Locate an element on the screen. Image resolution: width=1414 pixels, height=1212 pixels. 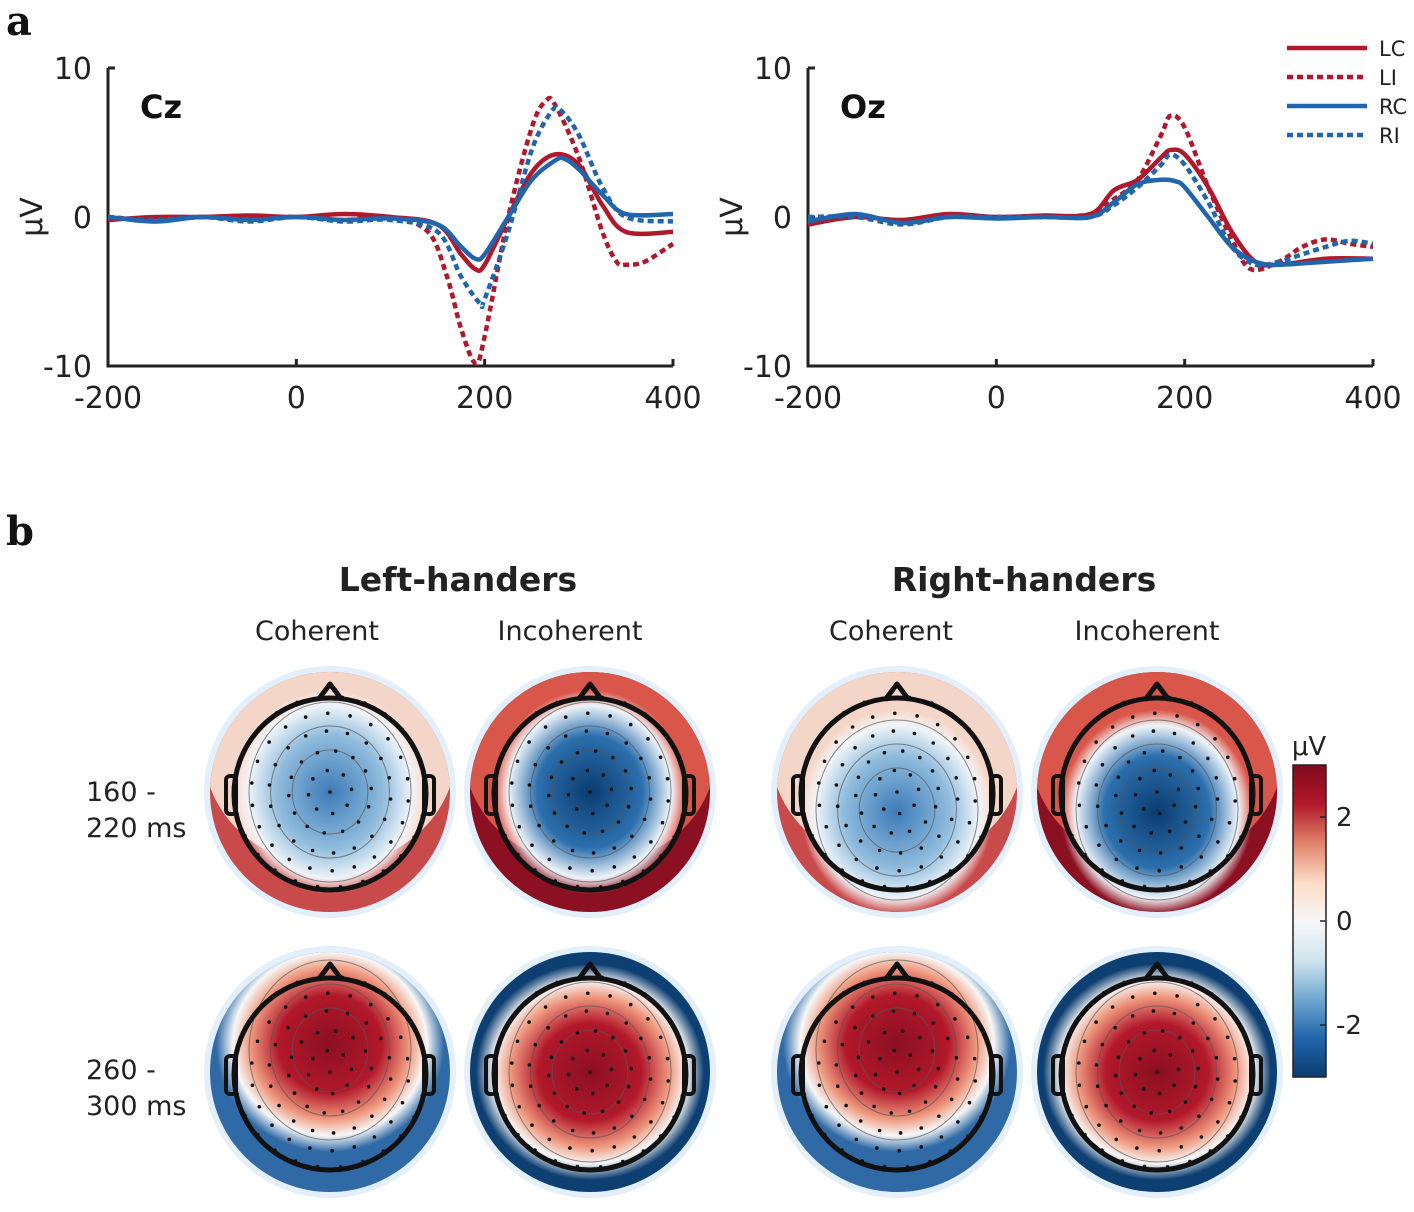
group-title-right: Right-handers is located at coordinates (1024, 579).